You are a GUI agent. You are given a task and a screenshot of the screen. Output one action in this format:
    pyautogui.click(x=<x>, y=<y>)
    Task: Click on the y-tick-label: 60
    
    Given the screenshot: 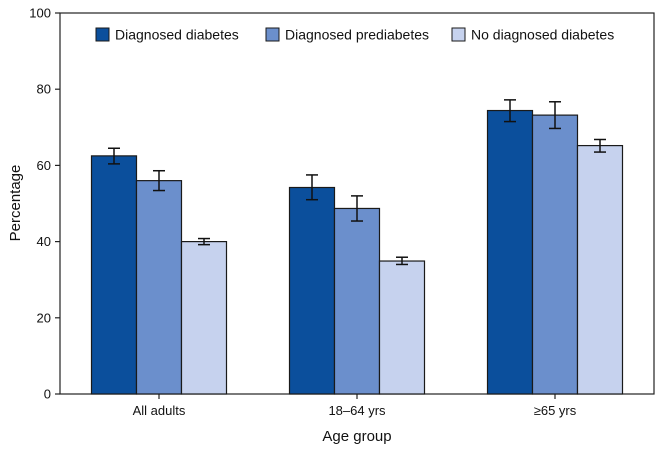 What is the action you would take?
    pyautogui.click(x=44, y=165)
    